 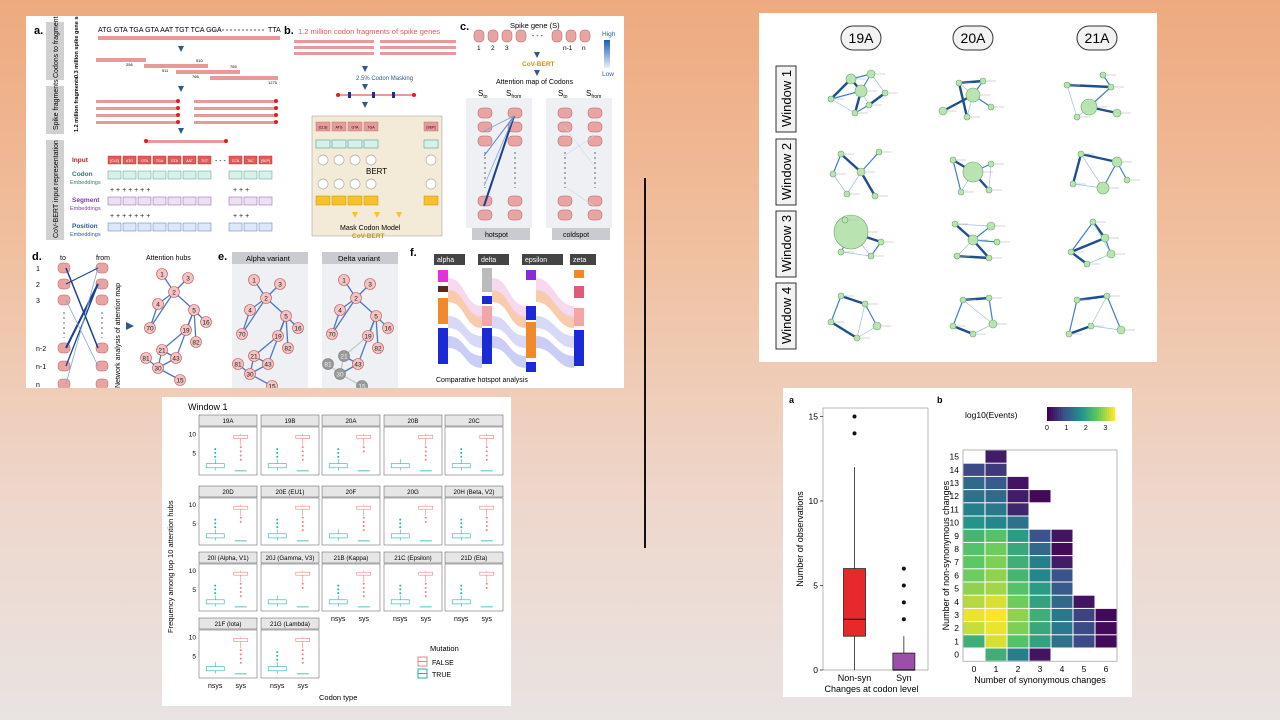 I want to click on box-plot-area, so click(x=875, y=539).